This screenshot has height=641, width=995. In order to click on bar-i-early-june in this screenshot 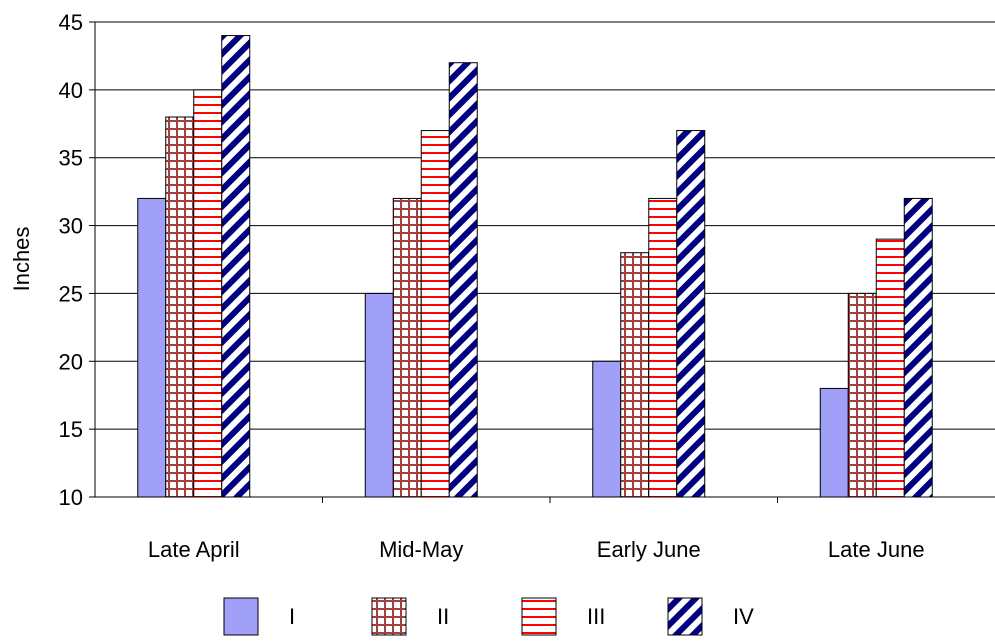, I will do `click(607, 429)`.